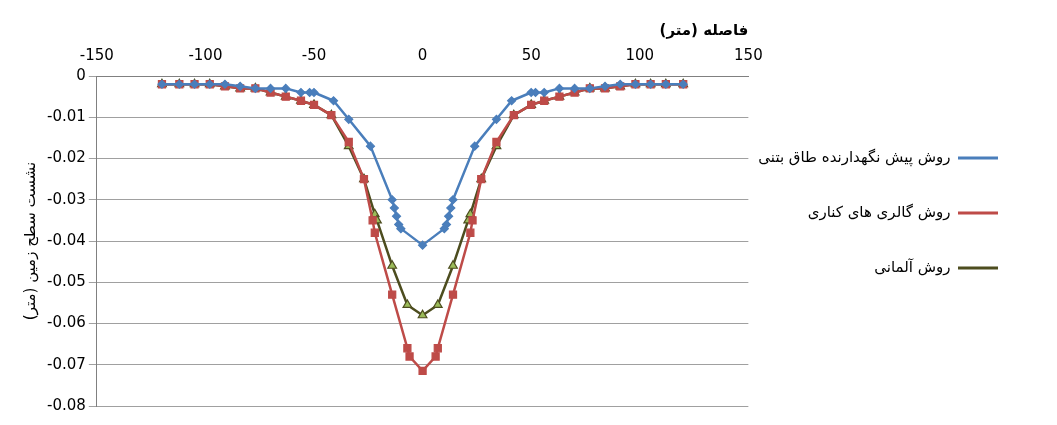  I want to click on x-tick-label: -150, so click(96, 54).